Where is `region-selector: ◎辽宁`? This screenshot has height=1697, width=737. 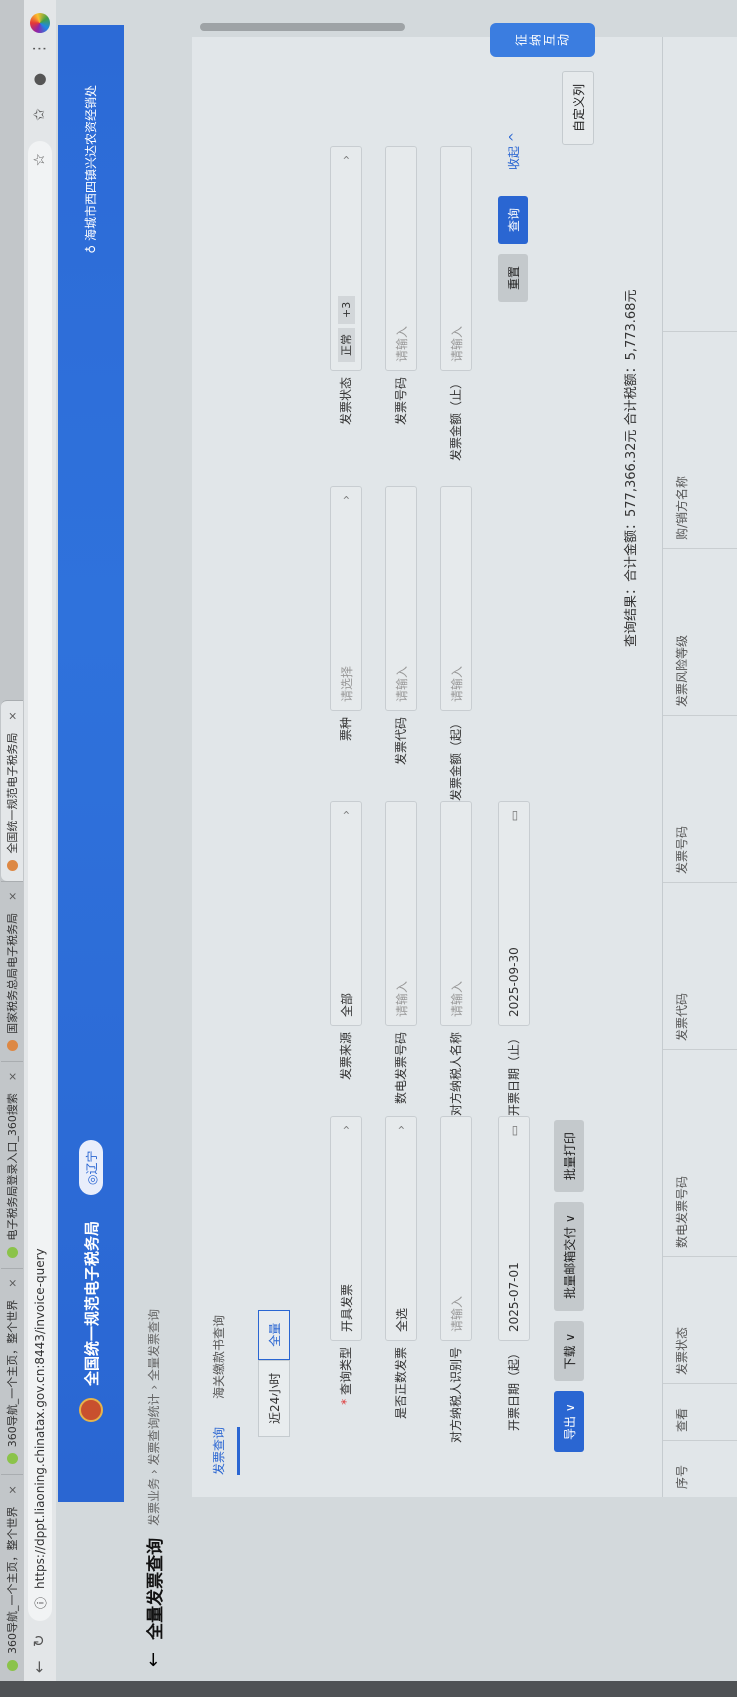 region-selector: ◎辽宁 is located at coordinates (91, 1167).